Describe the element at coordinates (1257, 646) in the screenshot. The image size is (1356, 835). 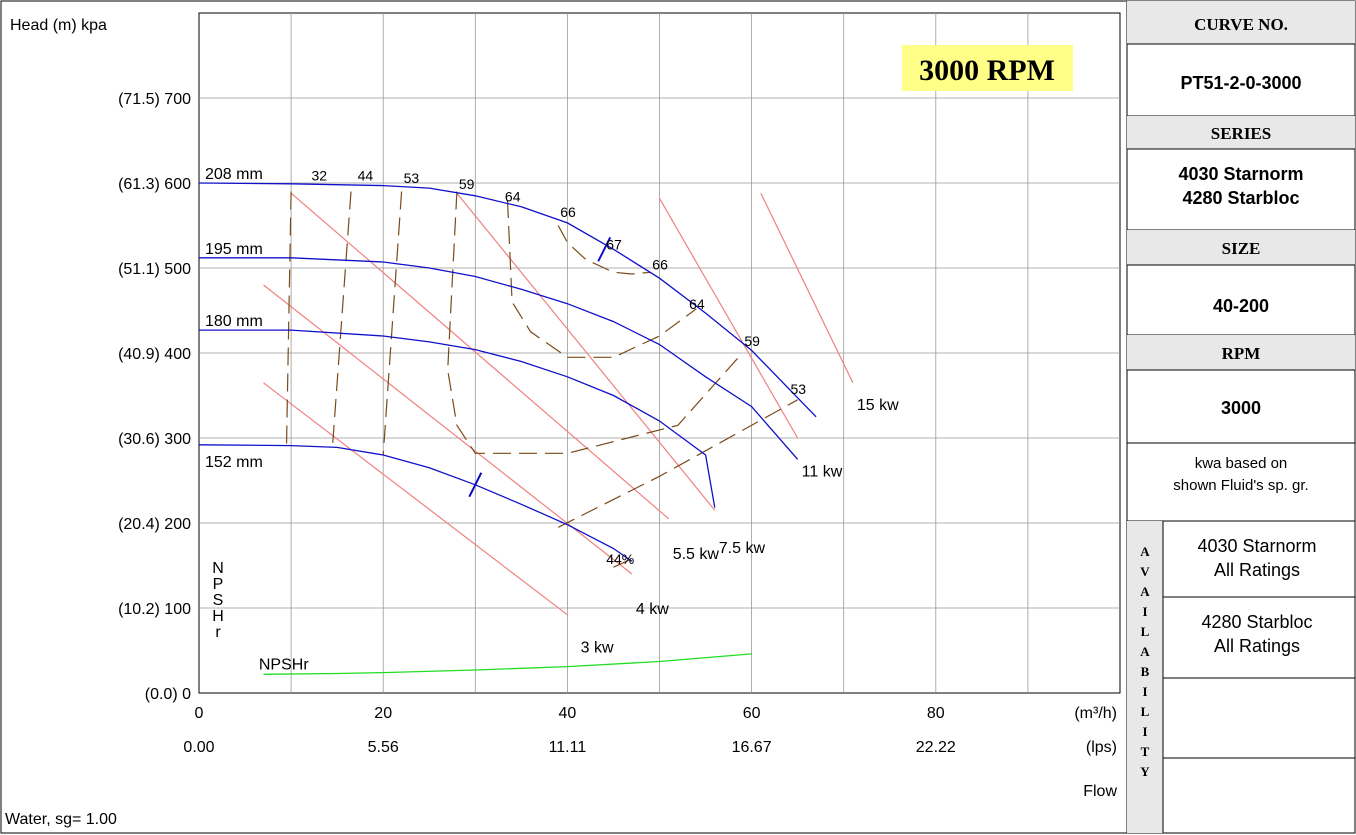
I see `availability-row-2-line-2: All Ratings` at that location.